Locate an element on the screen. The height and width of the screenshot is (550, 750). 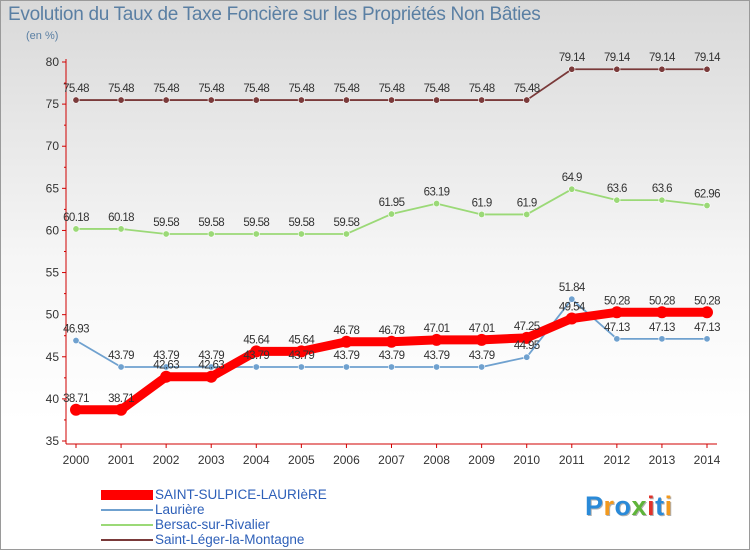
y-tick-label: 35 is located at coordinates (53, 441).